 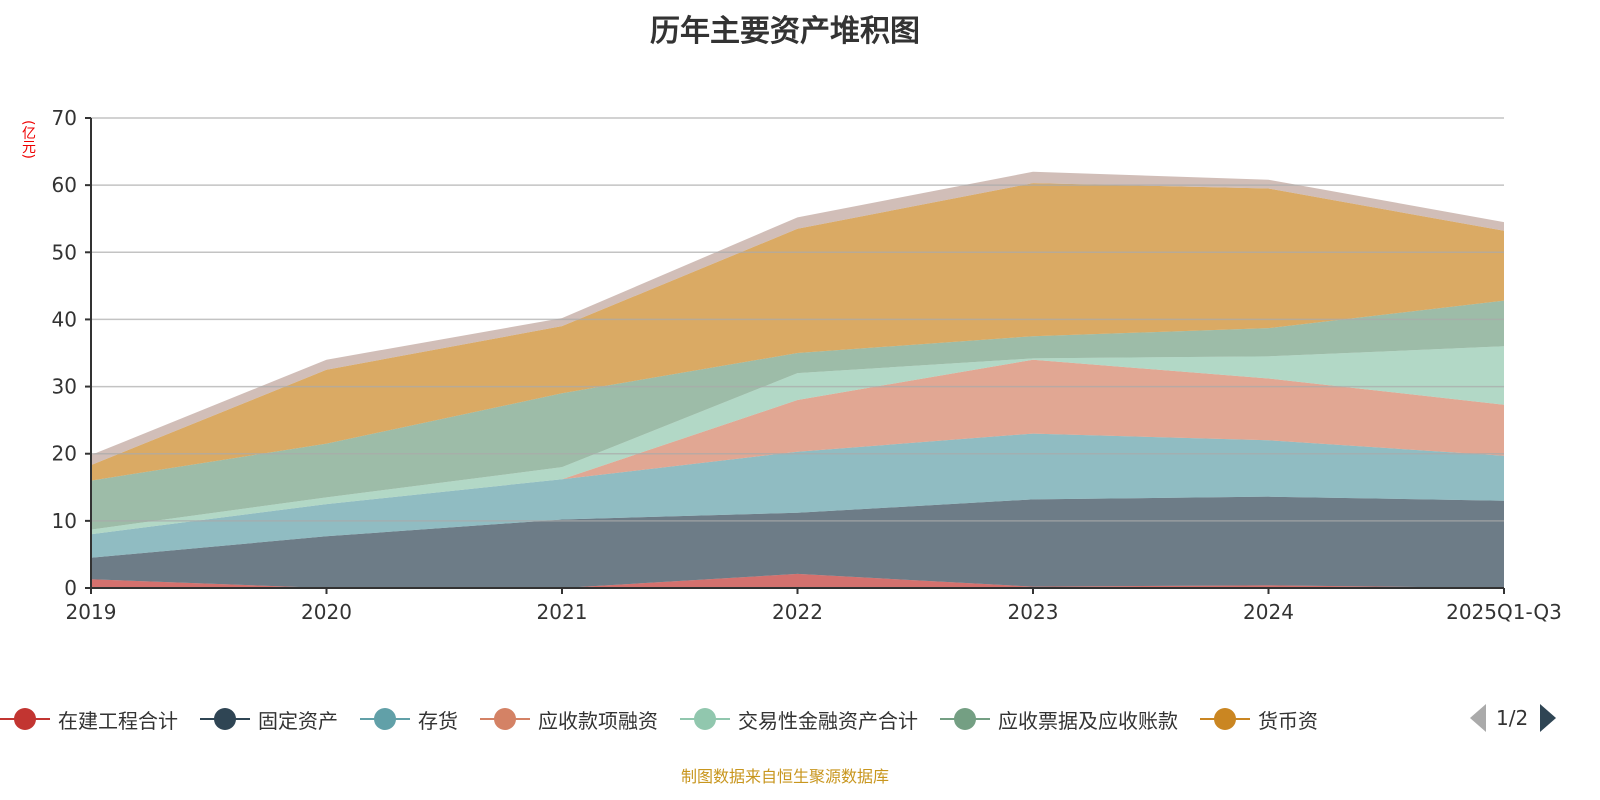 What do you see at coordinates (64, 118) in the screenshot?
I see `y-tick-label: 70` at bounding box center [64, 118].